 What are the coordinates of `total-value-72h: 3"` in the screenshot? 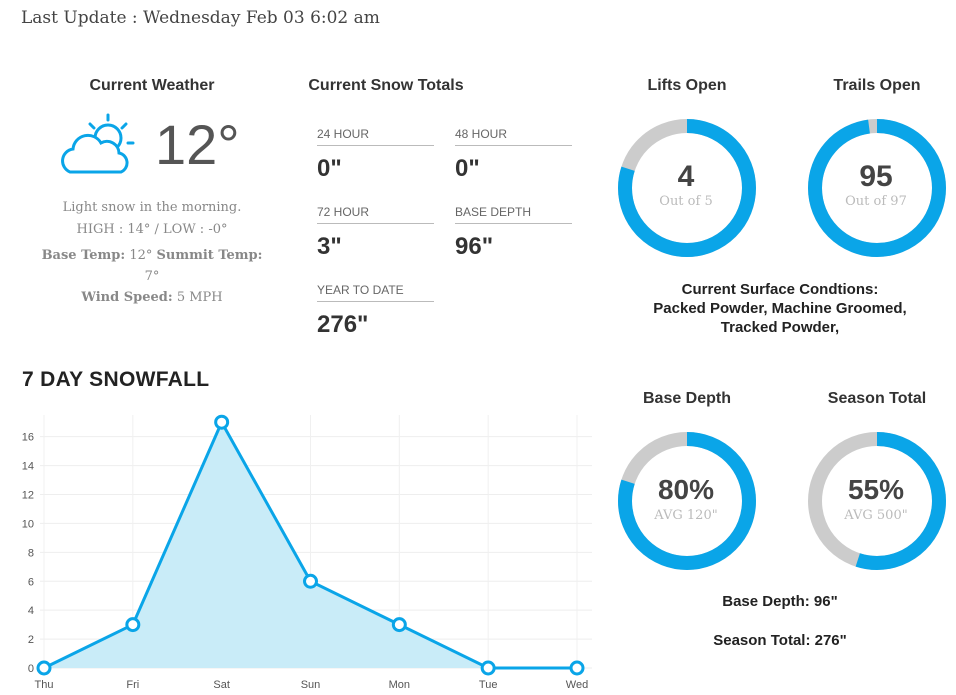 It's located at (329, 246).